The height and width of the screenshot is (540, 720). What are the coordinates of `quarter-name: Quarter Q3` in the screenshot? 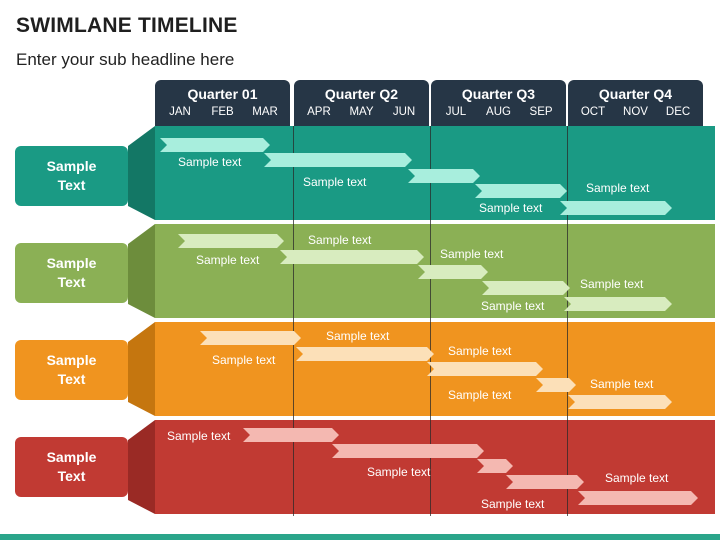 It's located at (498, 94).